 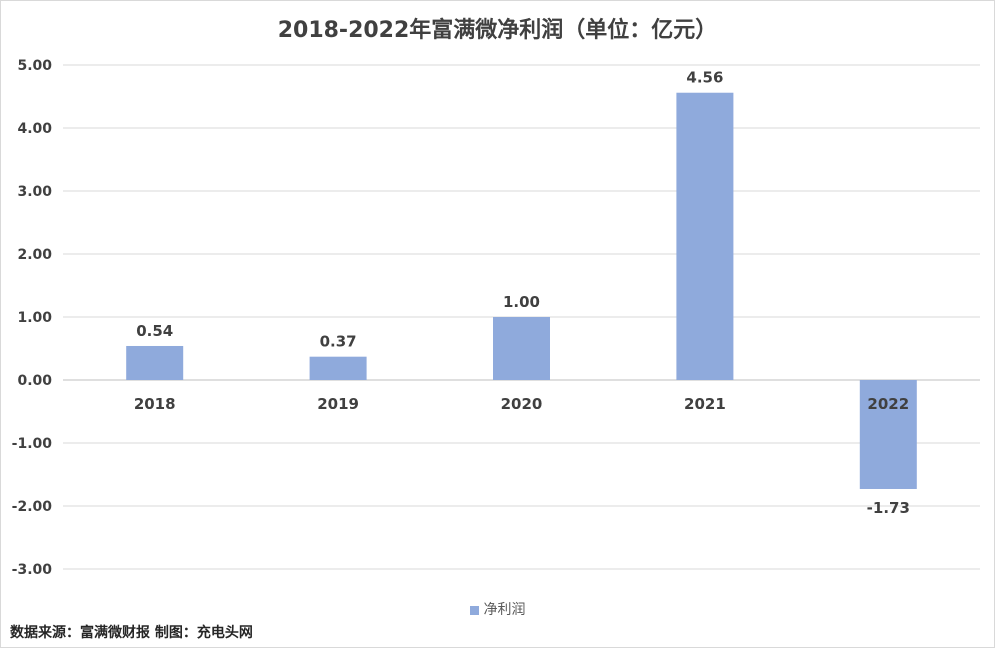 I want to click on x-tick-label: 2021, so click(x=705, y=404).